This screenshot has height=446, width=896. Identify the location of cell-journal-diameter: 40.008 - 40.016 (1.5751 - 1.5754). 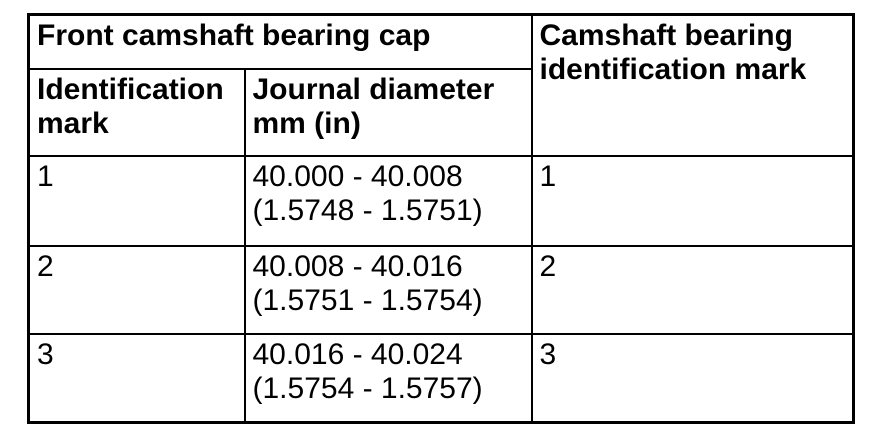
(388, 289).